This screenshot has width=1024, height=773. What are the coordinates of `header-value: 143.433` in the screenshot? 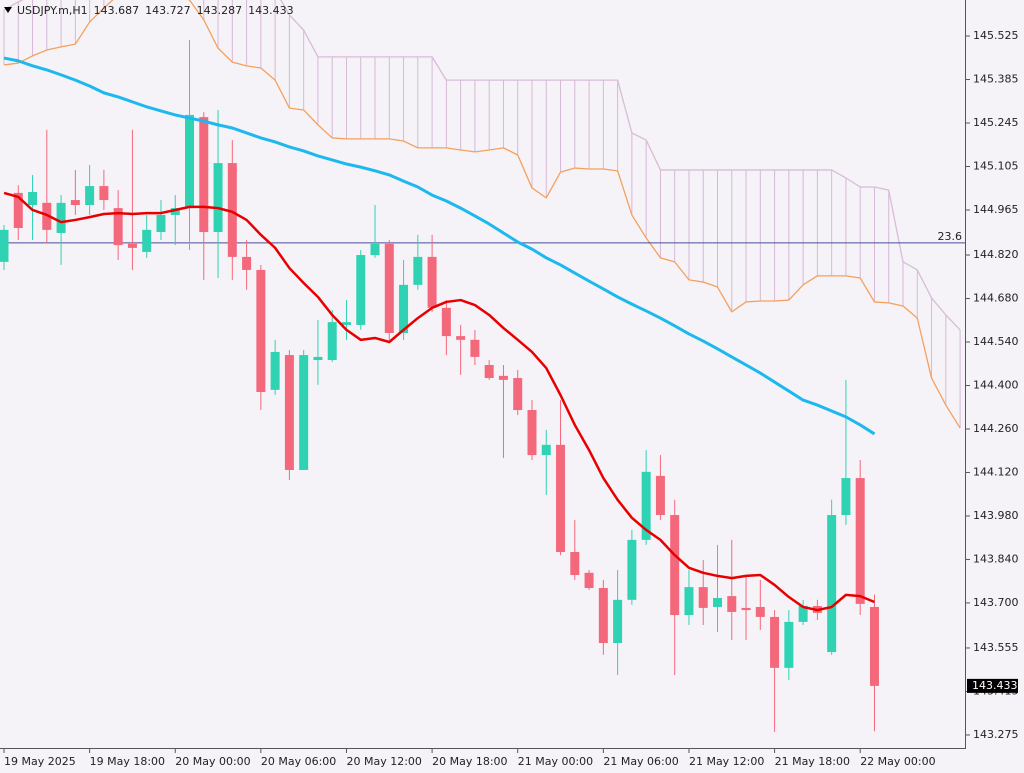 It's located at (271, 10).